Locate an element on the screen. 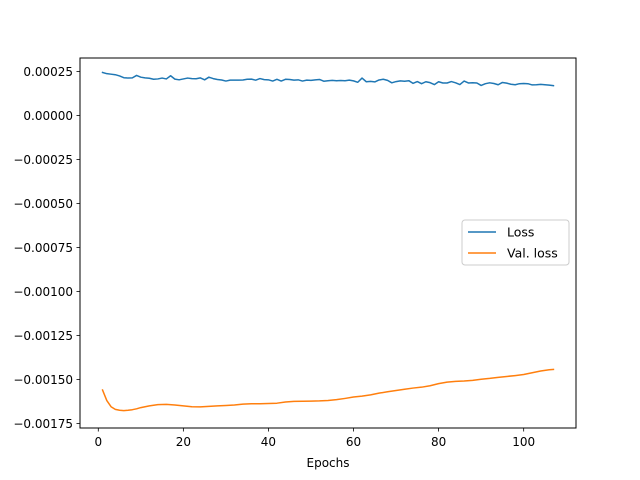 The width and height of the screenshot is (640, 480). x-tick-label: 60 is located at coordinates (353, 442).